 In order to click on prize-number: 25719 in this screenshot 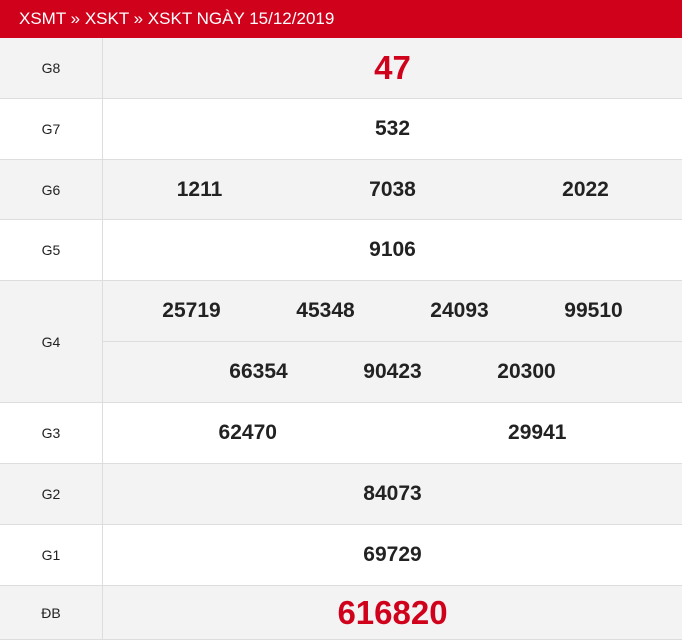, I will do `click(191, 310)`.